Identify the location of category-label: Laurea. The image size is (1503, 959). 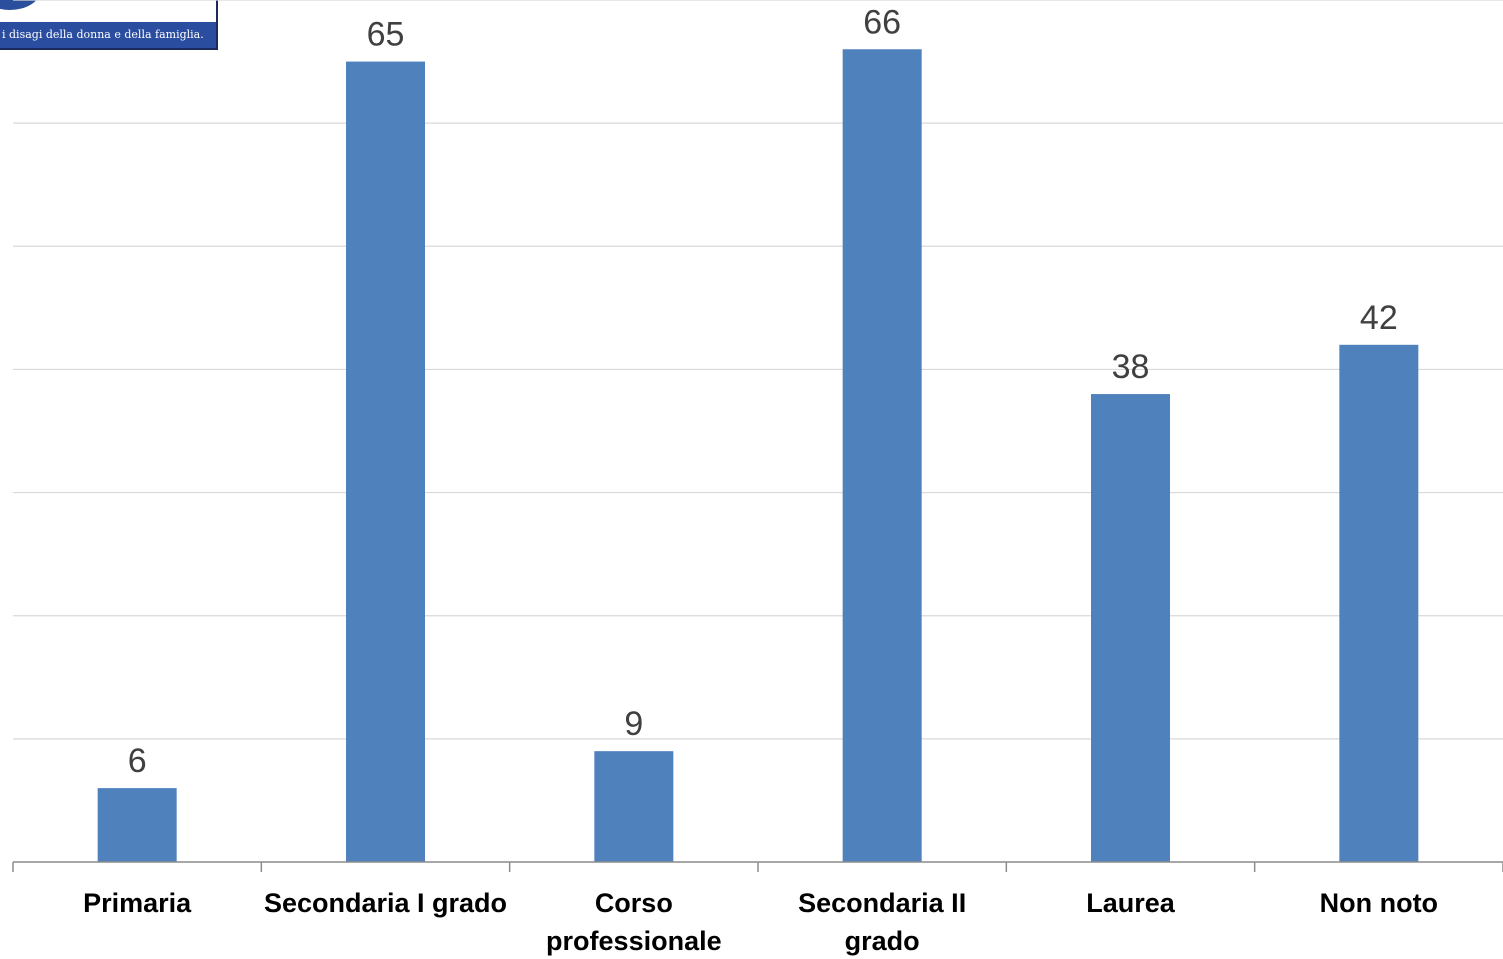
(1131, 903).